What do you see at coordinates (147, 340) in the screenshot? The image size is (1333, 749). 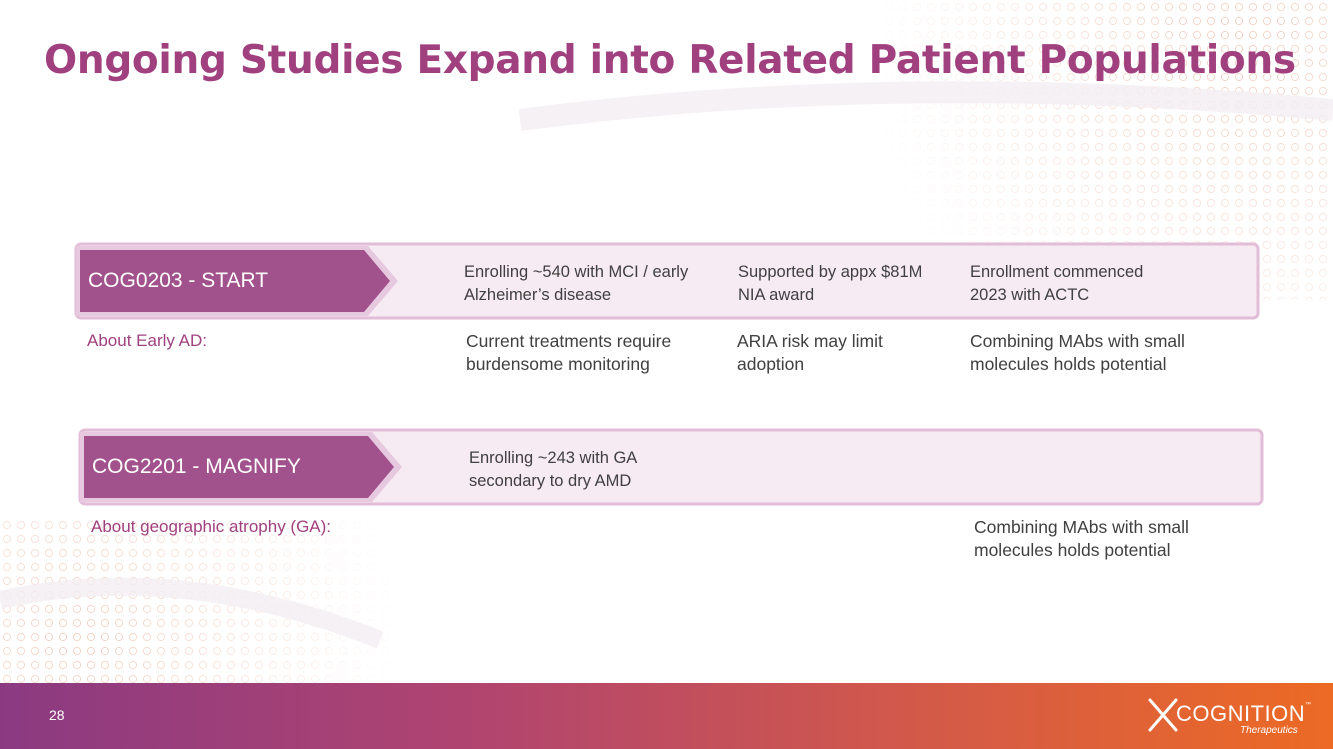 I see `about-label: About Early AD:` at bounding box center [147, 340].